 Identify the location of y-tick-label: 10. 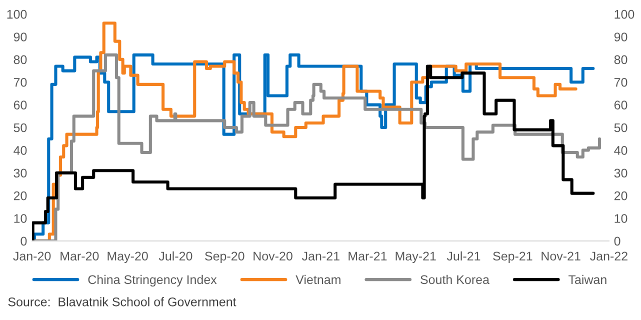
(20, 218).